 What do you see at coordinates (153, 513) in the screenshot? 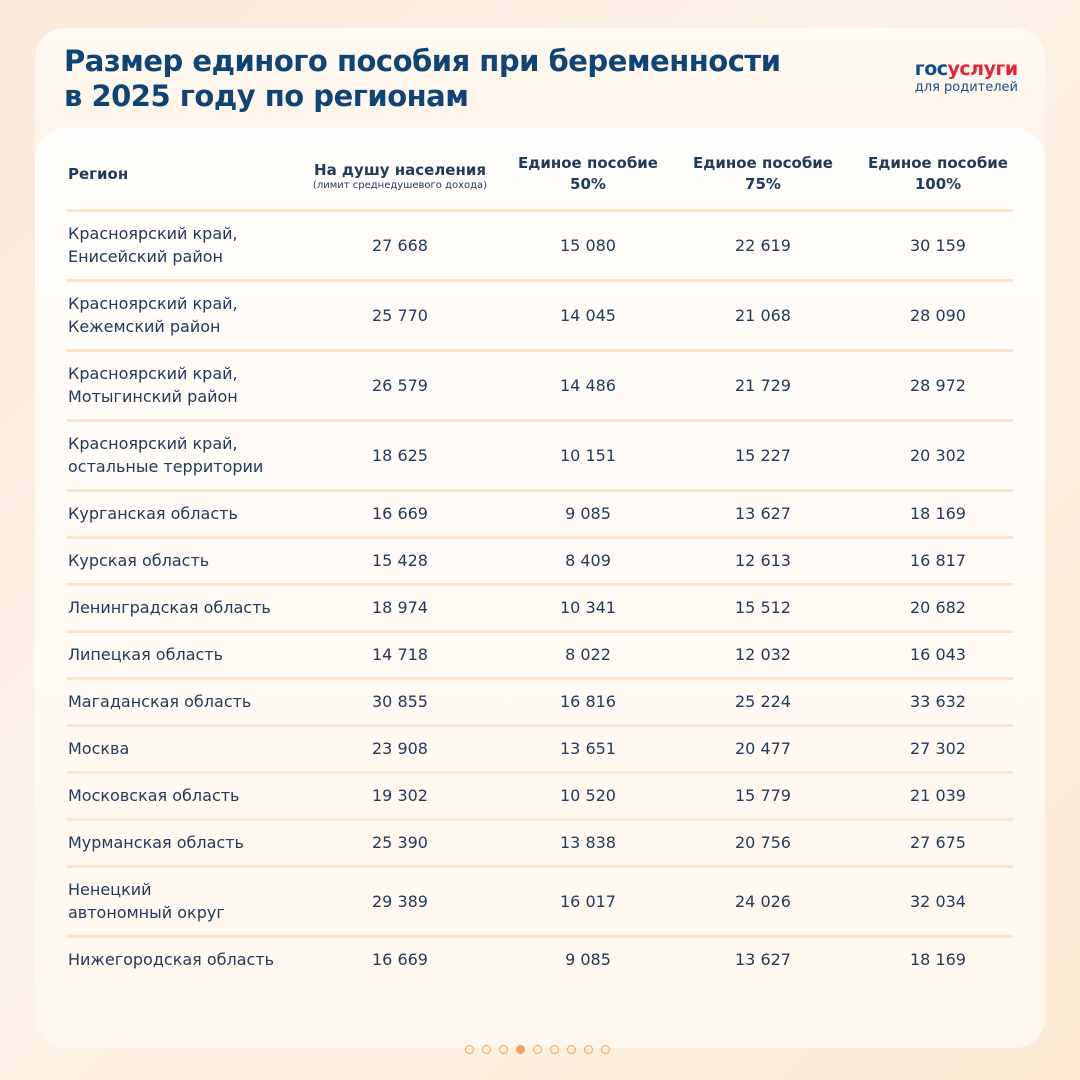
I see `region-name: Курганская область` at bounding box center [153, 513].